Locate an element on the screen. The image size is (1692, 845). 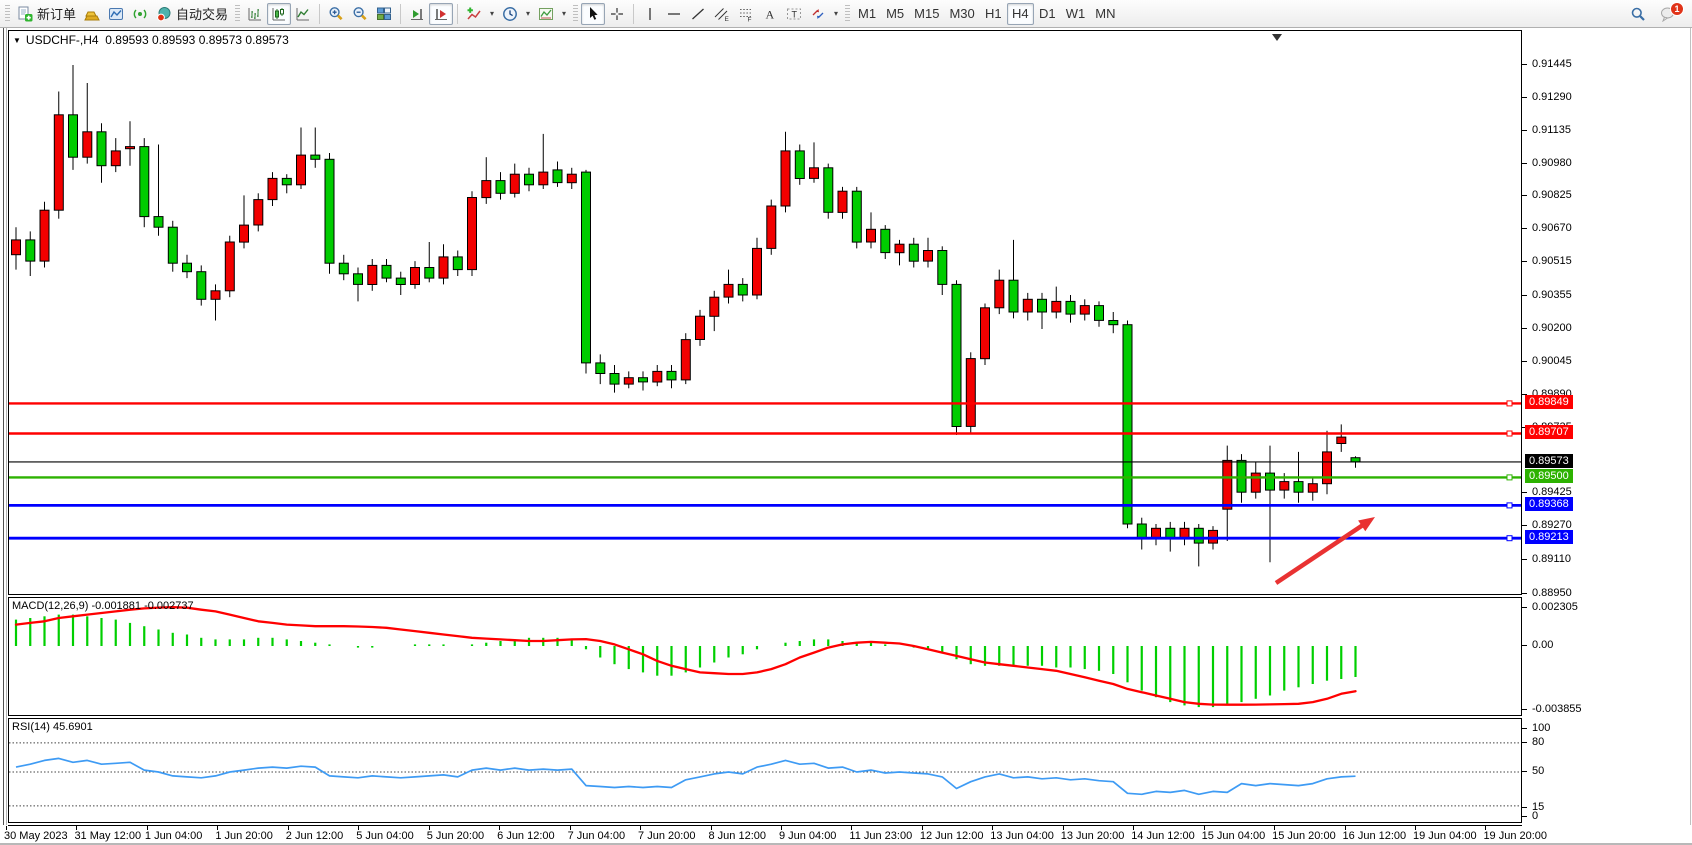
tf-h4-button: H4 is located at coordinates (1020, 13).